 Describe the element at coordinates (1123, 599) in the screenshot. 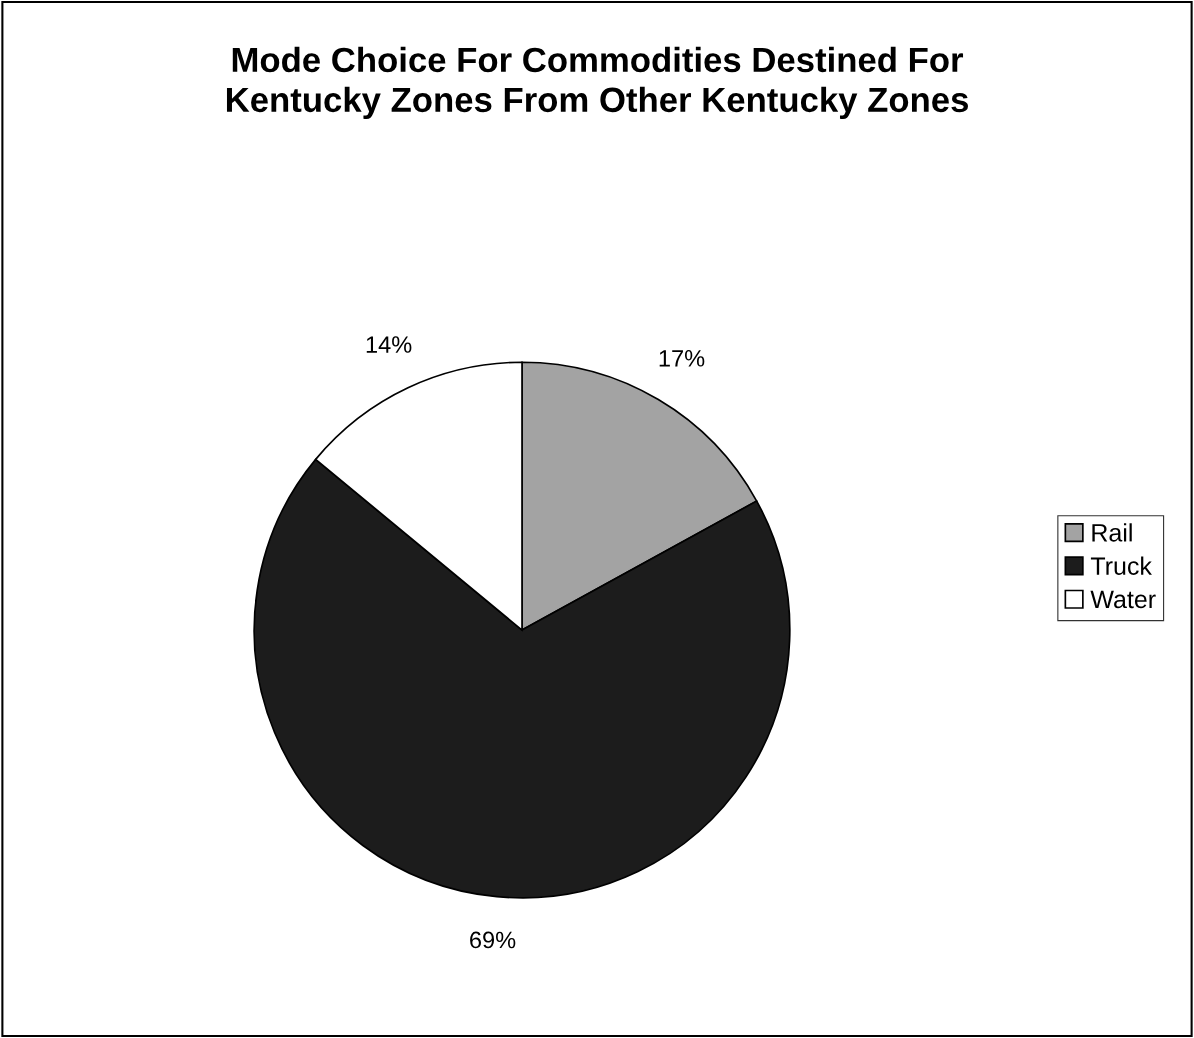

I see `legend-label: Water` at that location.